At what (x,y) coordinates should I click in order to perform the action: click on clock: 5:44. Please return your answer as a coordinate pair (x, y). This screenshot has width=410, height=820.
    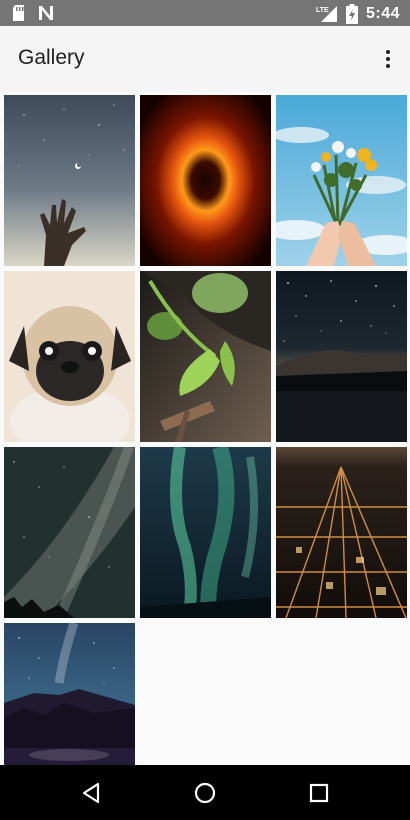
    Looking at the image, I should click on (382, 13).